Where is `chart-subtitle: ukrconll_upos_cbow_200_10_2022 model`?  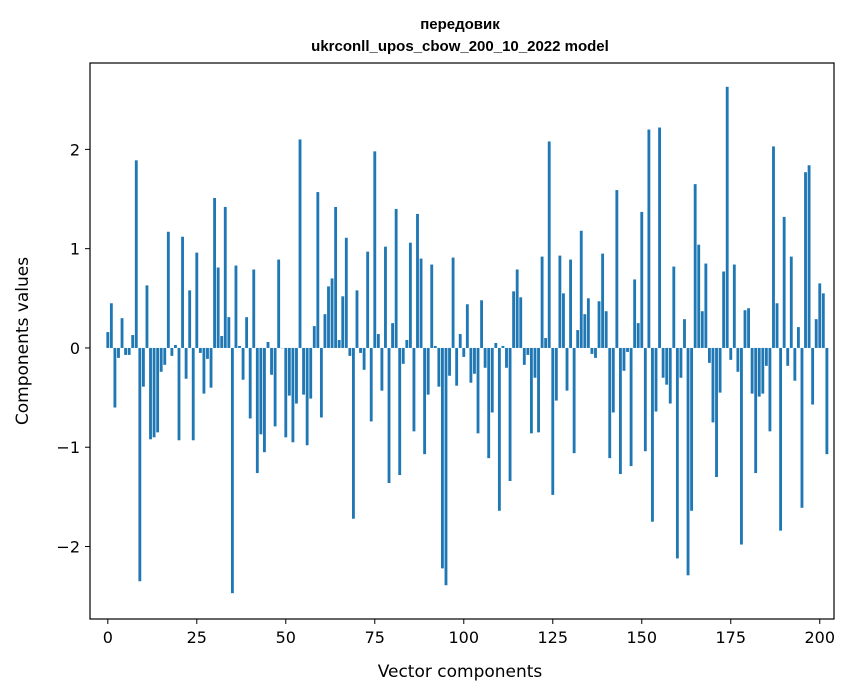 chart-subtitle: ukrconll_upos_cbow_200_10_2022 model is located at coordinates (460, 46).